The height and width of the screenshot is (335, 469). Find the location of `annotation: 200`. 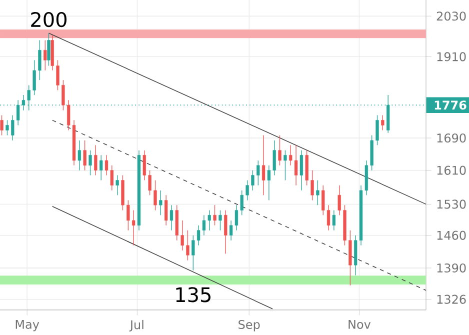

annotation: 200 is located at coordinates (48, 20).